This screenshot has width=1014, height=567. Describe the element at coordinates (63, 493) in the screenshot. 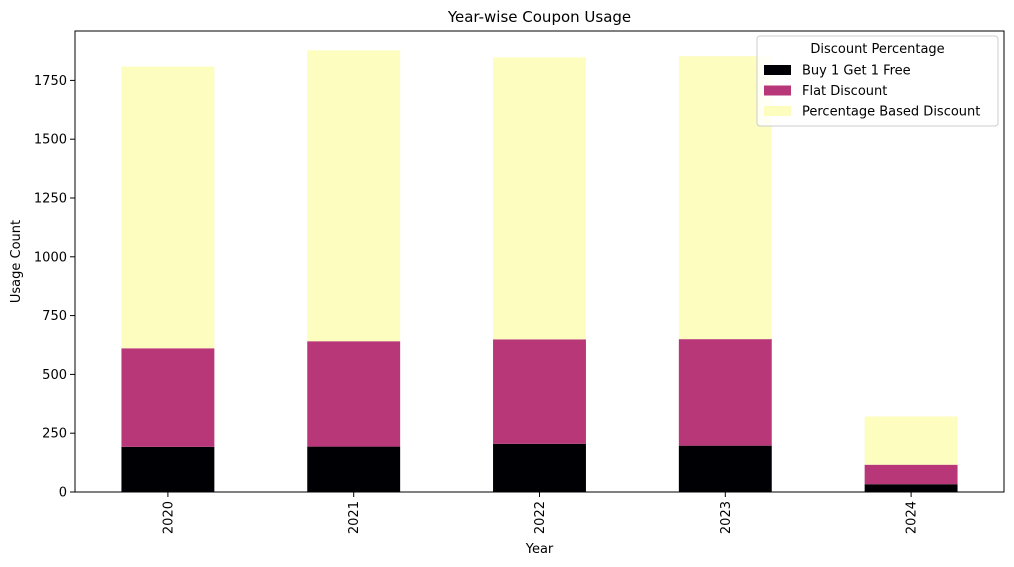

I see `y-tick-label: 0` at that location.